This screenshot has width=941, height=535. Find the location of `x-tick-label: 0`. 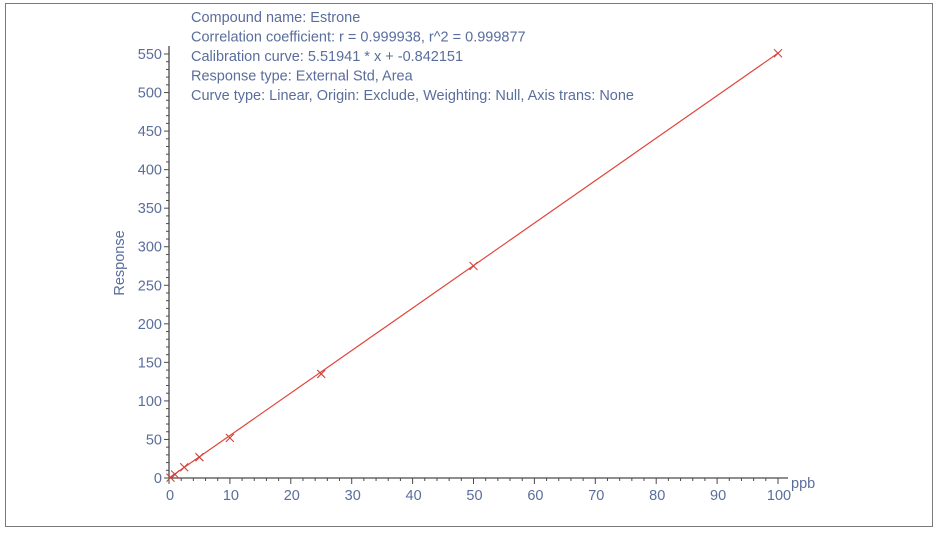

x-tick-label: 0 is located at coordinates (170, 496).